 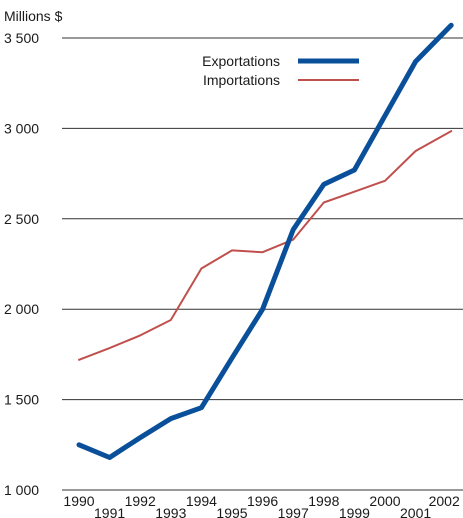 What do you see at coordinates (384, 501) in the screenshot?
I see `x-tick-label: 2000` at bounding box center [384, 501].